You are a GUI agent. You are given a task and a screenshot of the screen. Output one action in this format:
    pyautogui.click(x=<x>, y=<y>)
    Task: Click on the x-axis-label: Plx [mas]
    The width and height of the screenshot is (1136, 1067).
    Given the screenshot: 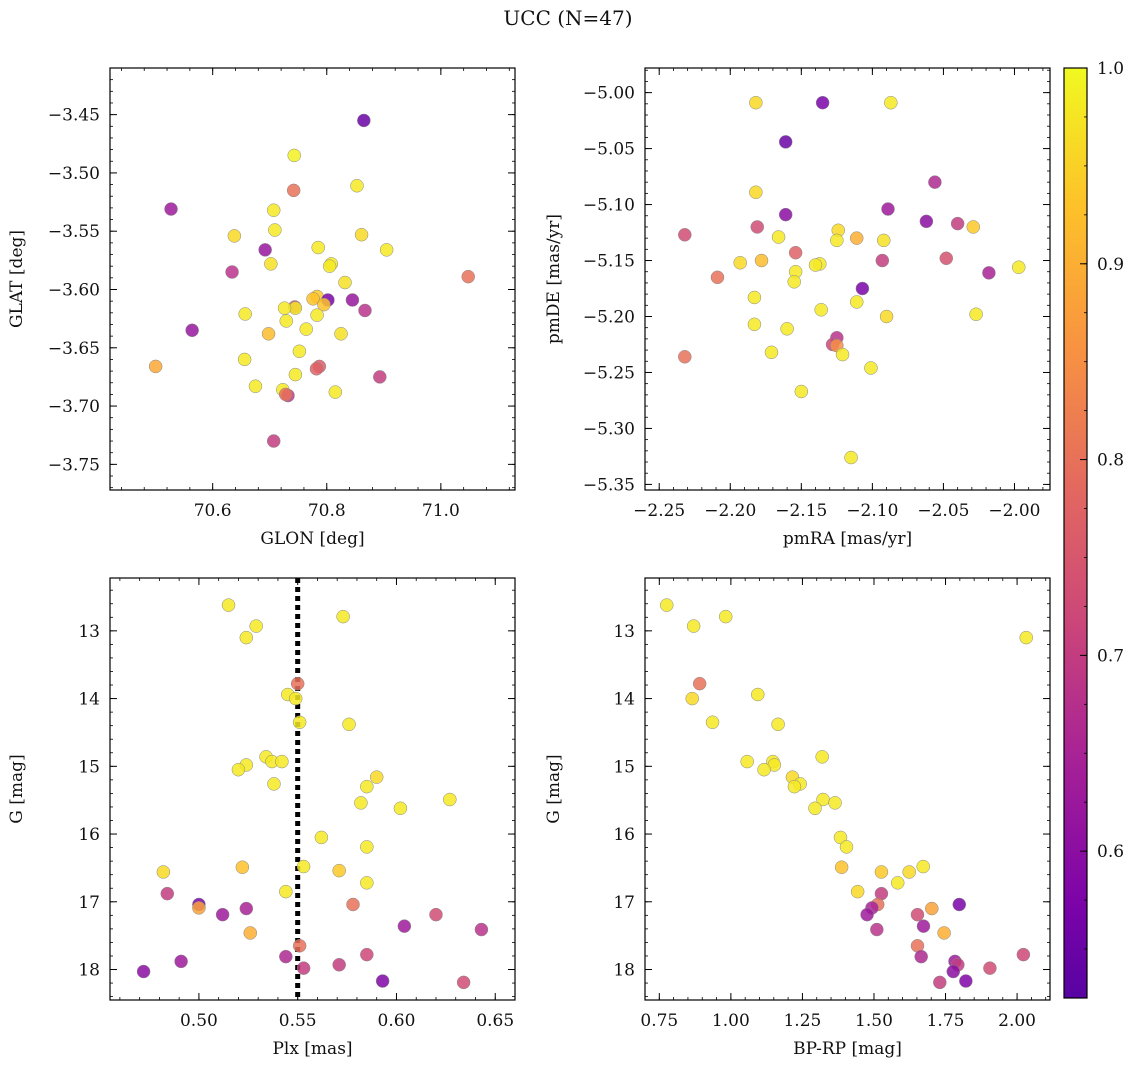 What is the action you would take?
    pyautogui.click(x=312, y=1049)
    